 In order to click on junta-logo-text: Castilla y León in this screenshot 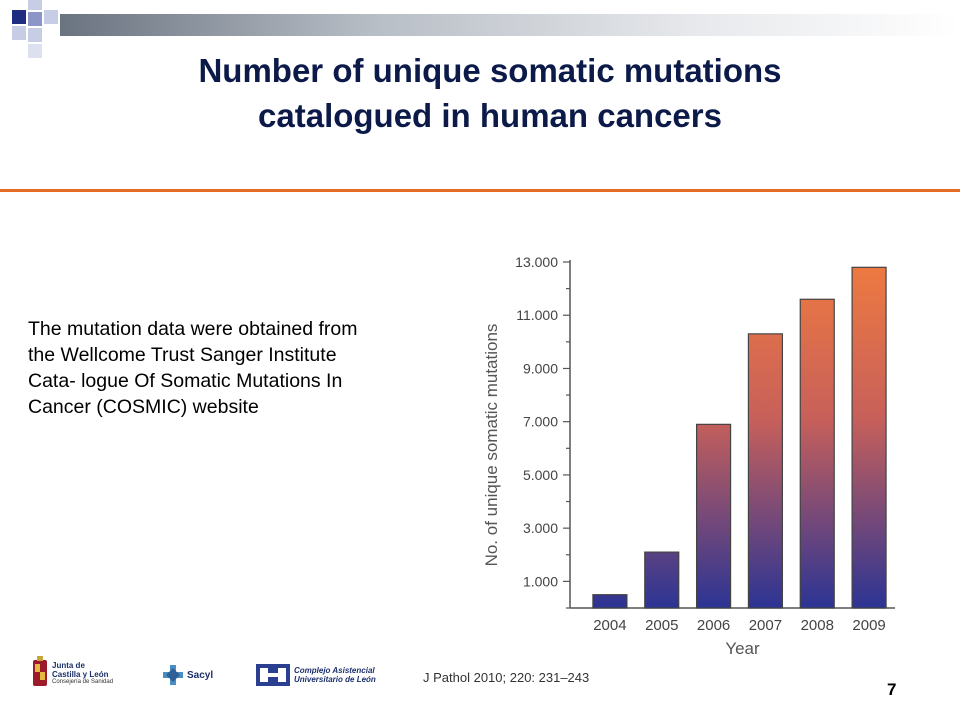, I will do `click(80, 674)`.